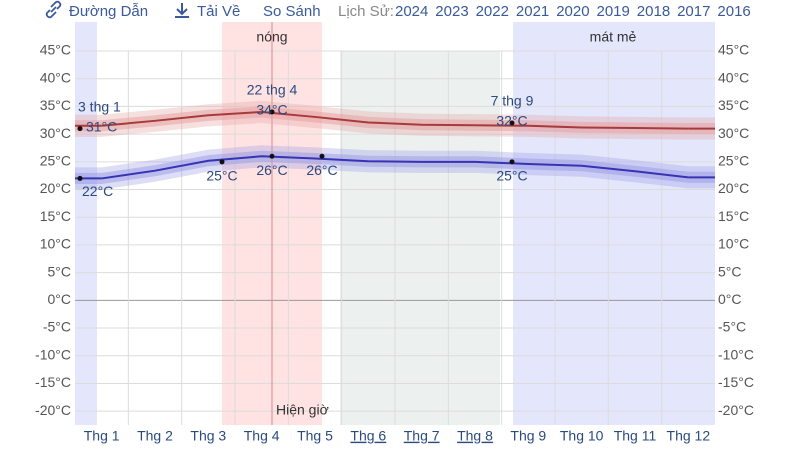  What do you see at coordinates (60, 299) in the screenshot?
I see `y-tick-label: 0°C` at bounding box center [60, 299].